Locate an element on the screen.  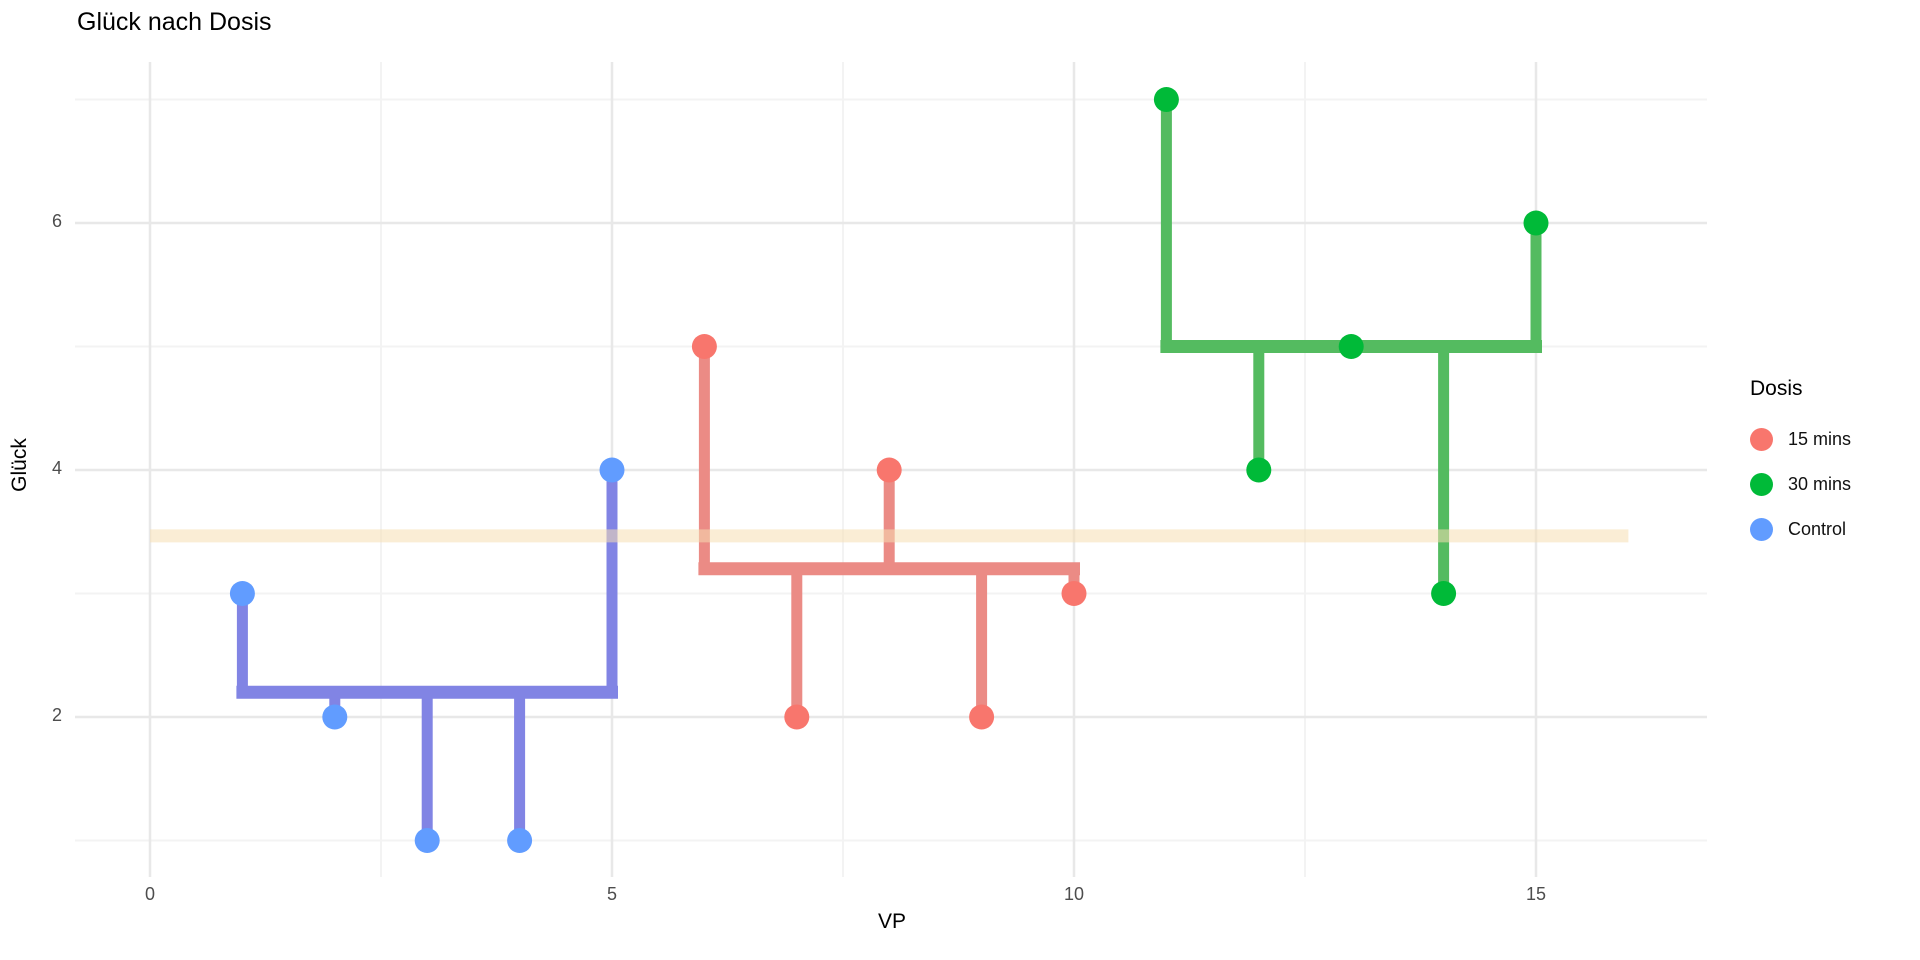
chart-title: Glück nach Dosis is located at coordinates (174, 22).